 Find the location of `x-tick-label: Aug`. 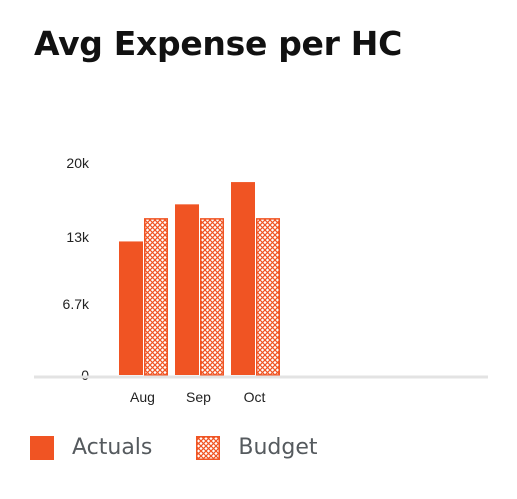

x-tick-label: Aug is located at coordinates (142, 397).